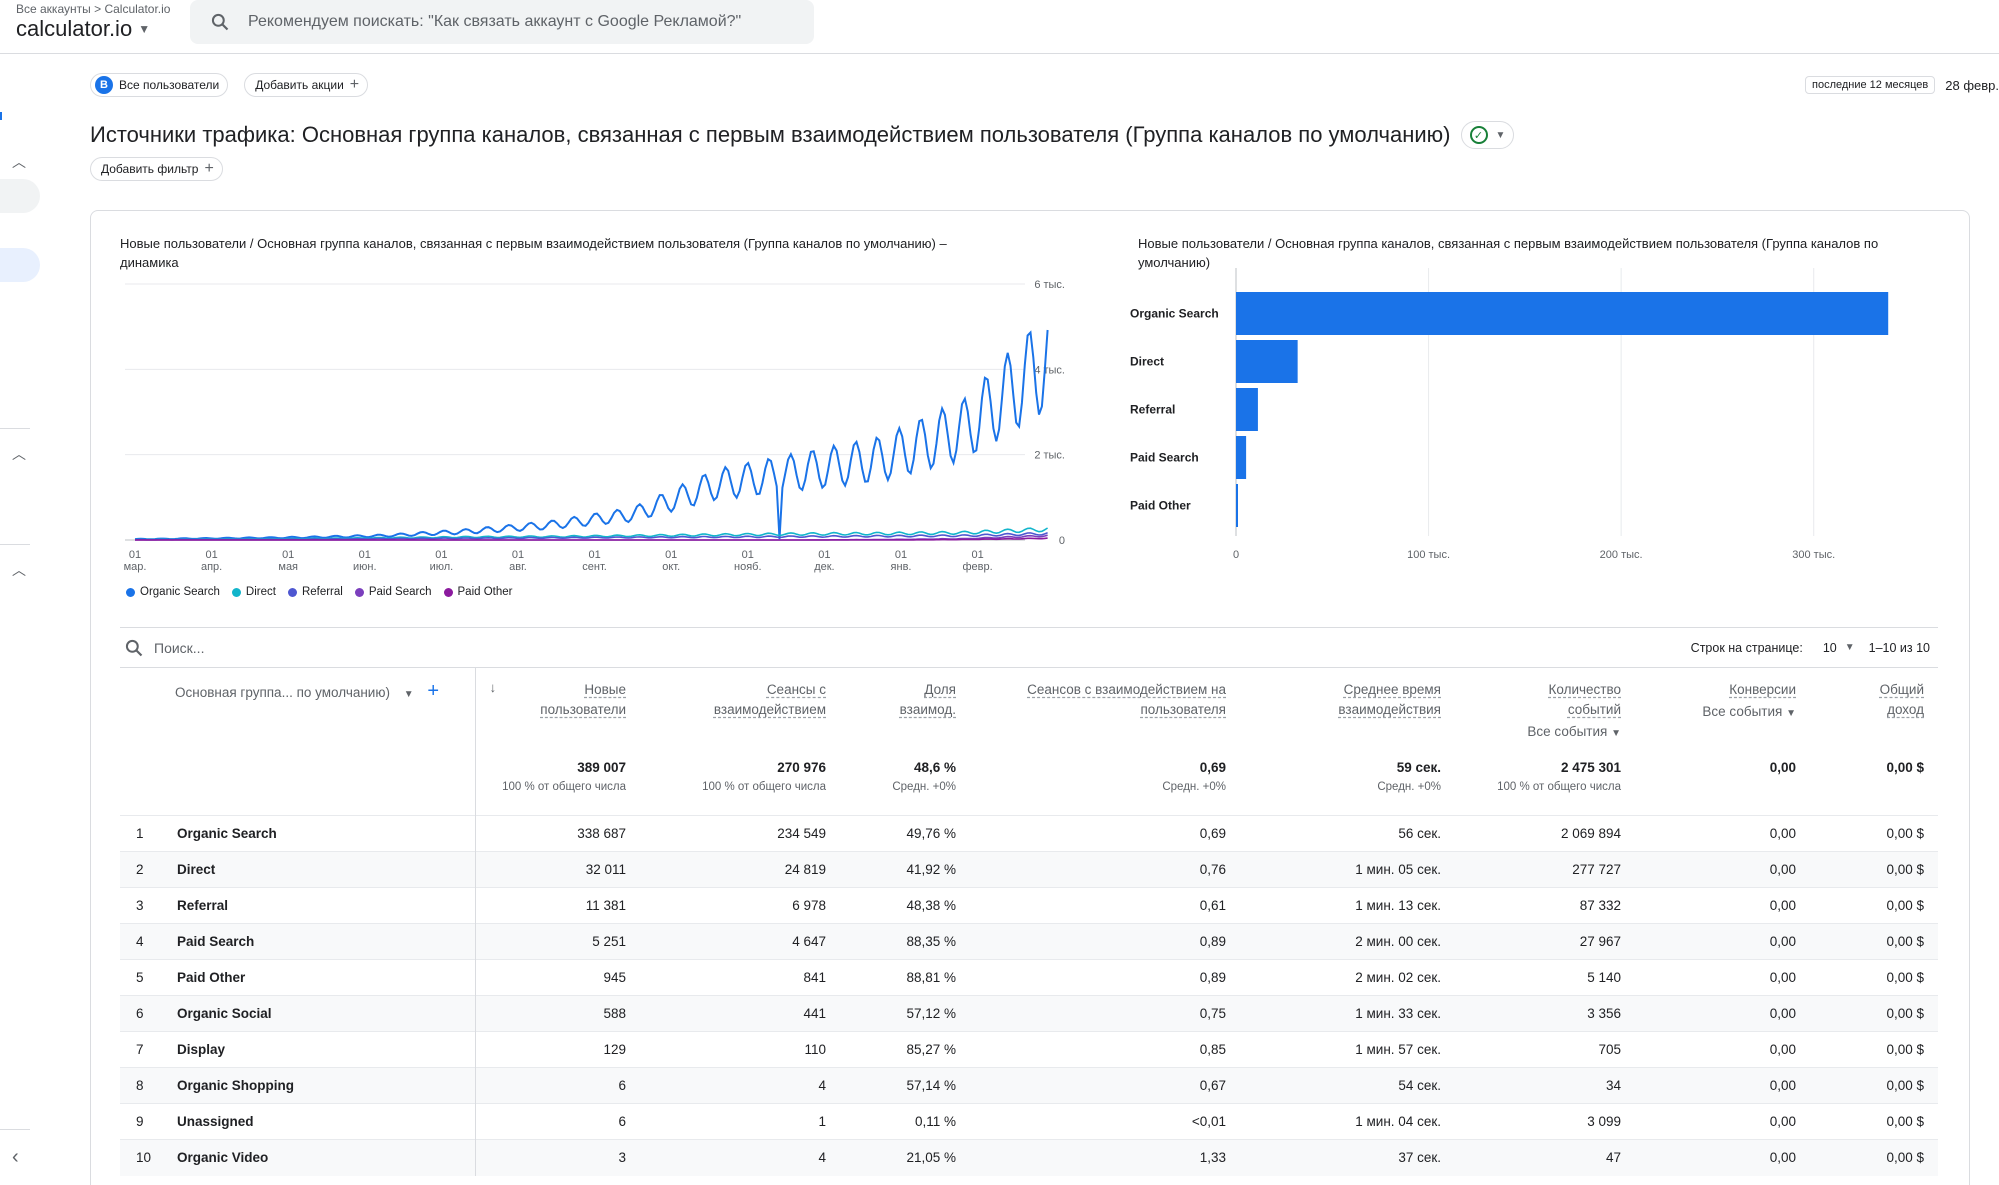 Image resolution: width=1999 pixels, height=1185 pixels. What do you see at coordinates (253, 592) in the screenshot?
I see `legend-item: Direct` at bounding box center [253, 592].